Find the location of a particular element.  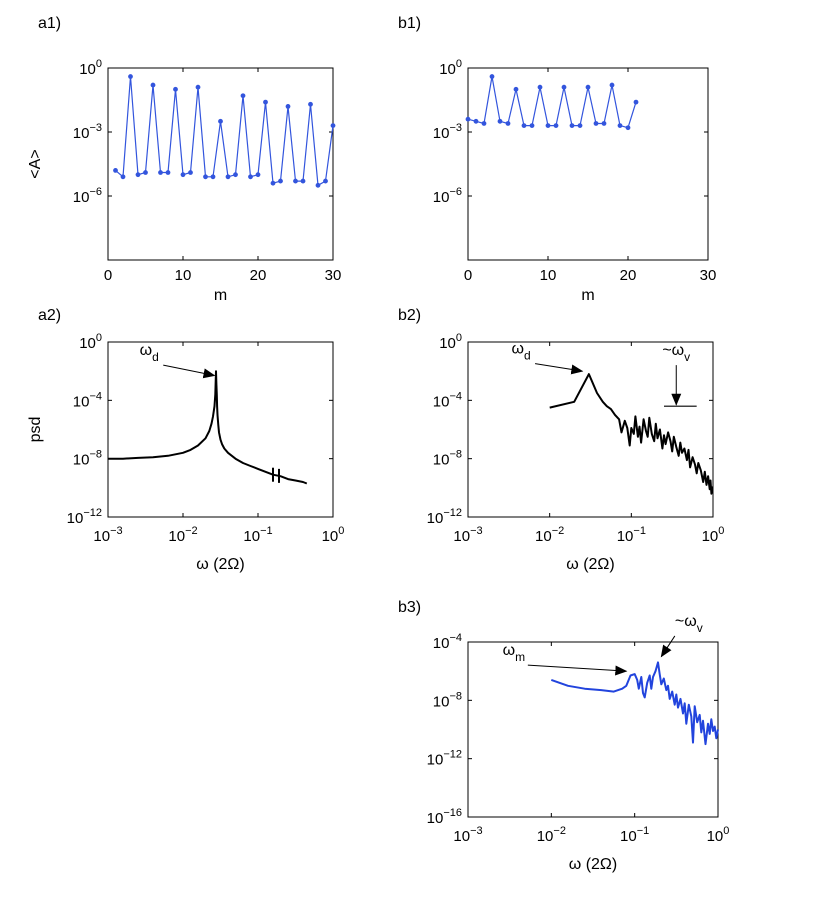

panel-label: a2) is located at coordinates (49, 315).